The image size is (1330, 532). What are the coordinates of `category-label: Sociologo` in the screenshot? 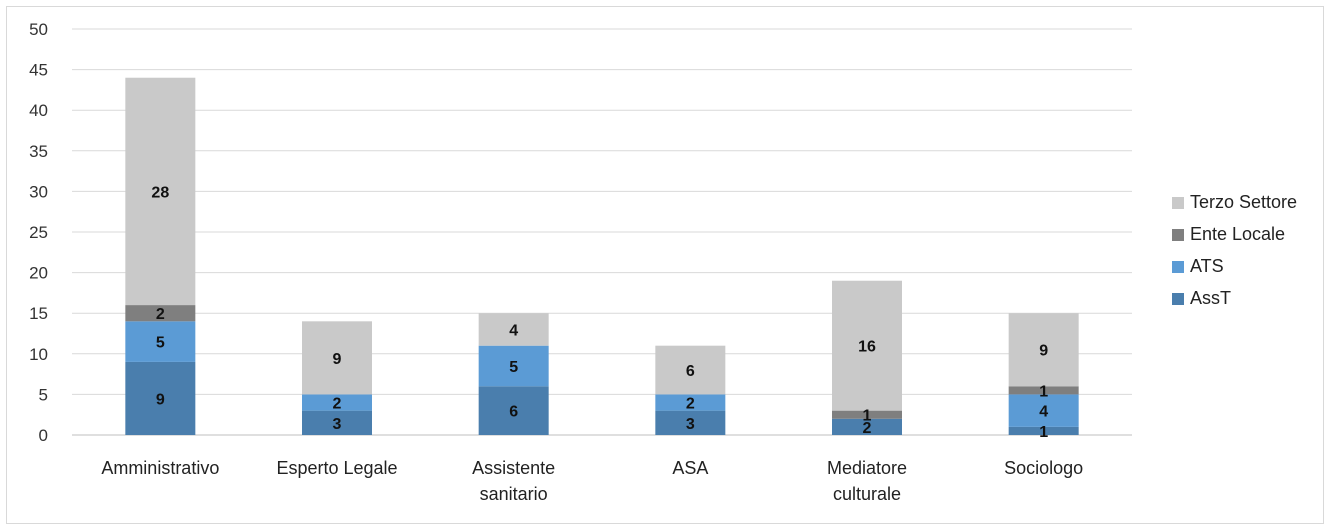 It's located at (1043, 468).